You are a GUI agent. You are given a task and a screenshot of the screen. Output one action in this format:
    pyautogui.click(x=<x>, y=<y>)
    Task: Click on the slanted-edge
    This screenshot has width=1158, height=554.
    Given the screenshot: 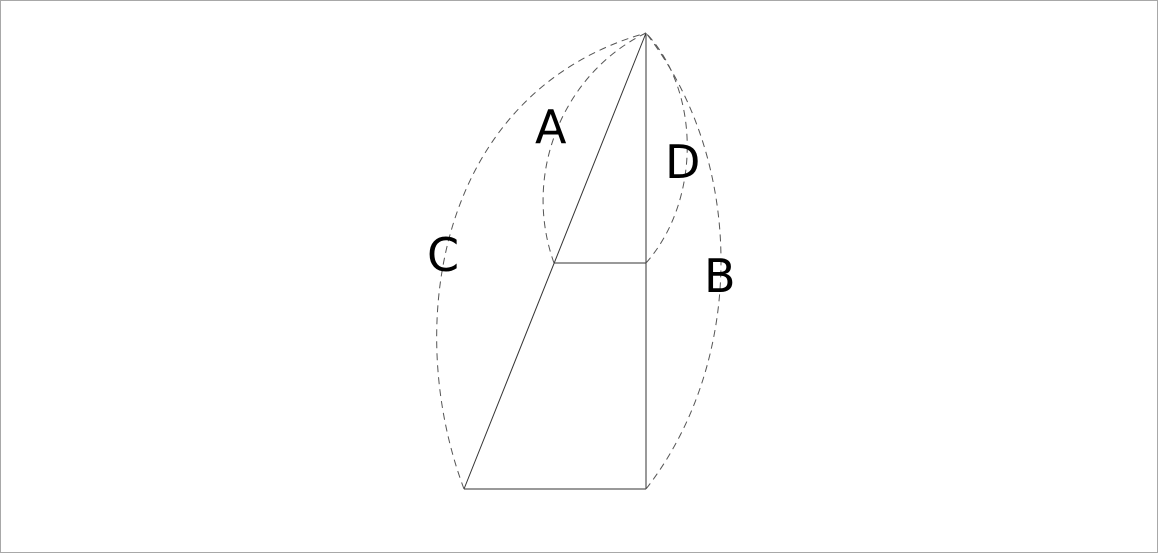 What is the action you would take?
    pyautogui.click(x=555, y=261)
    